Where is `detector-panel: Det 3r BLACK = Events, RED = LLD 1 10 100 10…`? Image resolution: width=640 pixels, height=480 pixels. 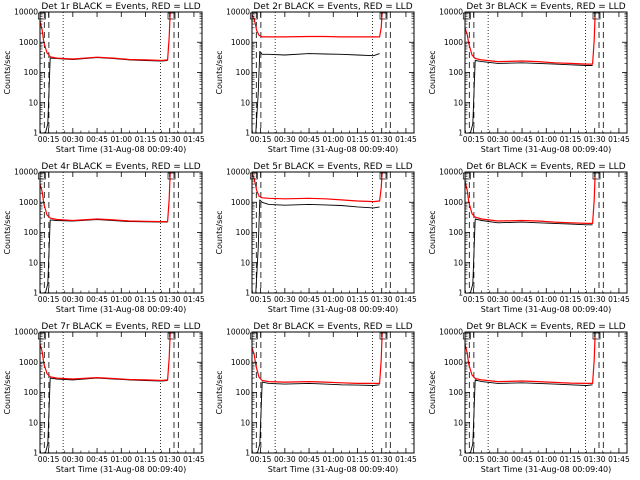
detector-panel: Det 3r BLACK = Events, RED = LLD 1 10 100 10… is located at coordinates (529, 78).